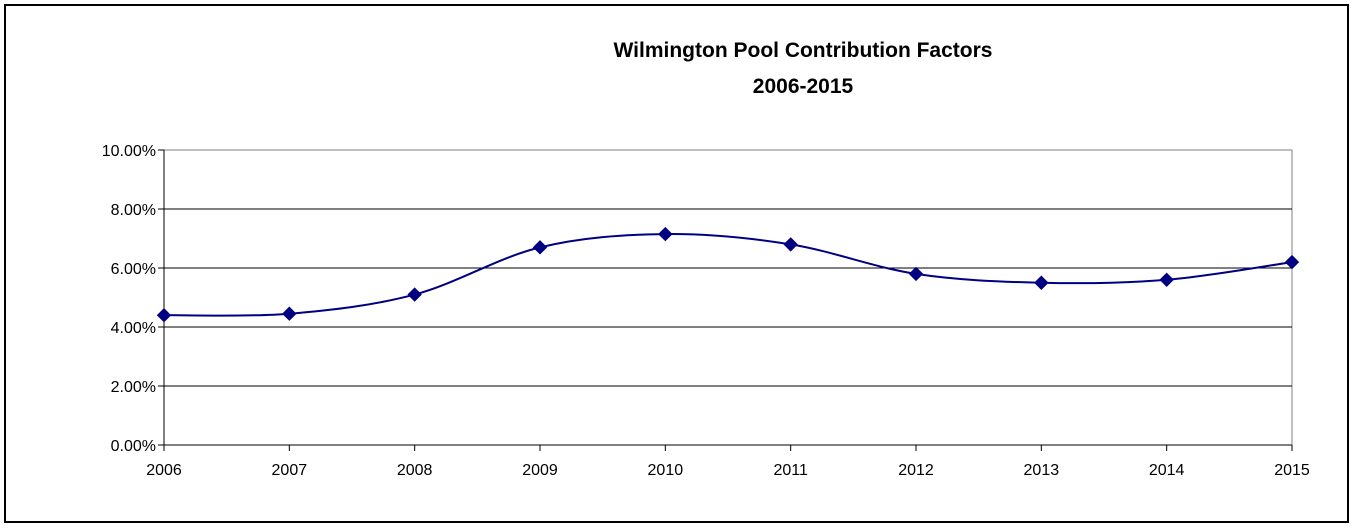 The height and width of the screenshot is (529, 1355). I want to click on chart-title-line-2: 2006-2015, so click(803, 86).